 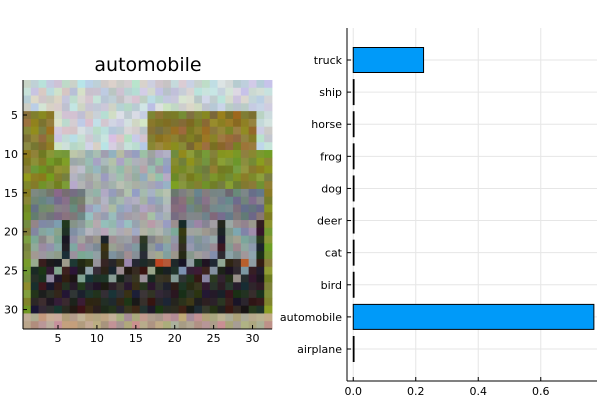 What do you see at coordinates (353, 188) in the screenshot?
I see `bar-dog` at bounding box center [353, 188].